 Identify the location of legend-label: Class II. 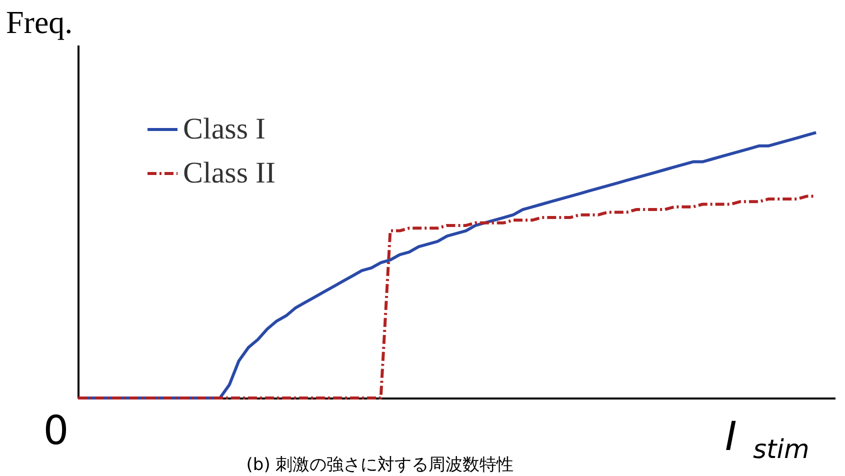
(229, 173).